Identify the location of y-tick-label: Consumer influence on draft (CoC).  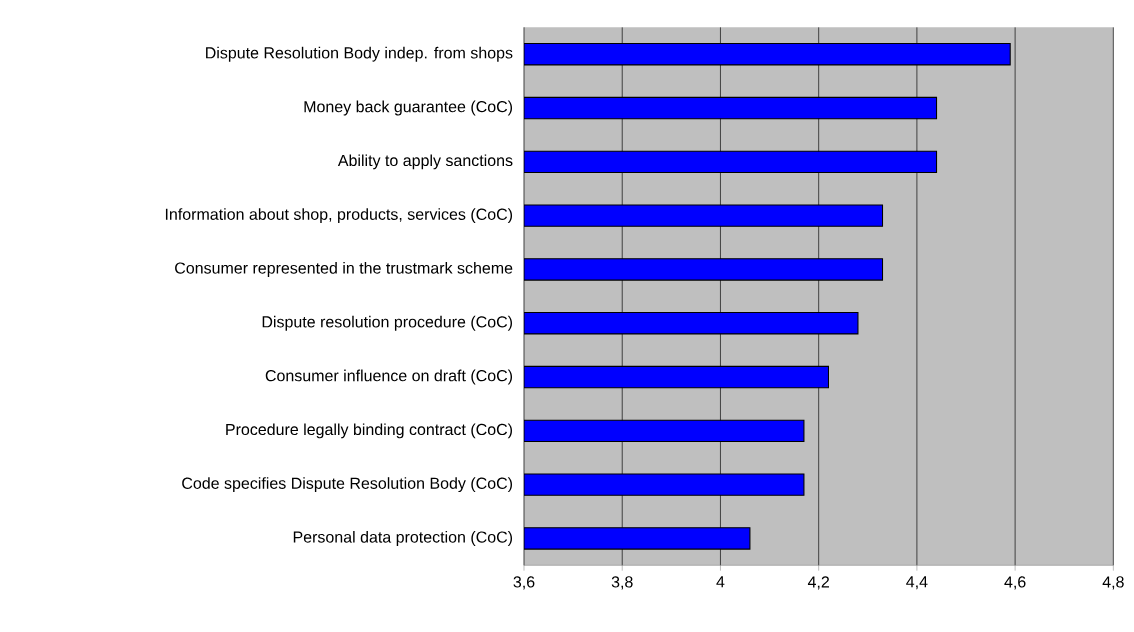
(389, 377).